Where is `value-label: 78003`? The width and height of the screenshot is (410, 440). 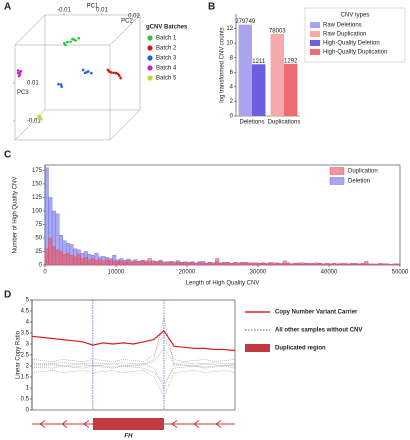
value-label: 78003 is located at coordinates (277, 32).